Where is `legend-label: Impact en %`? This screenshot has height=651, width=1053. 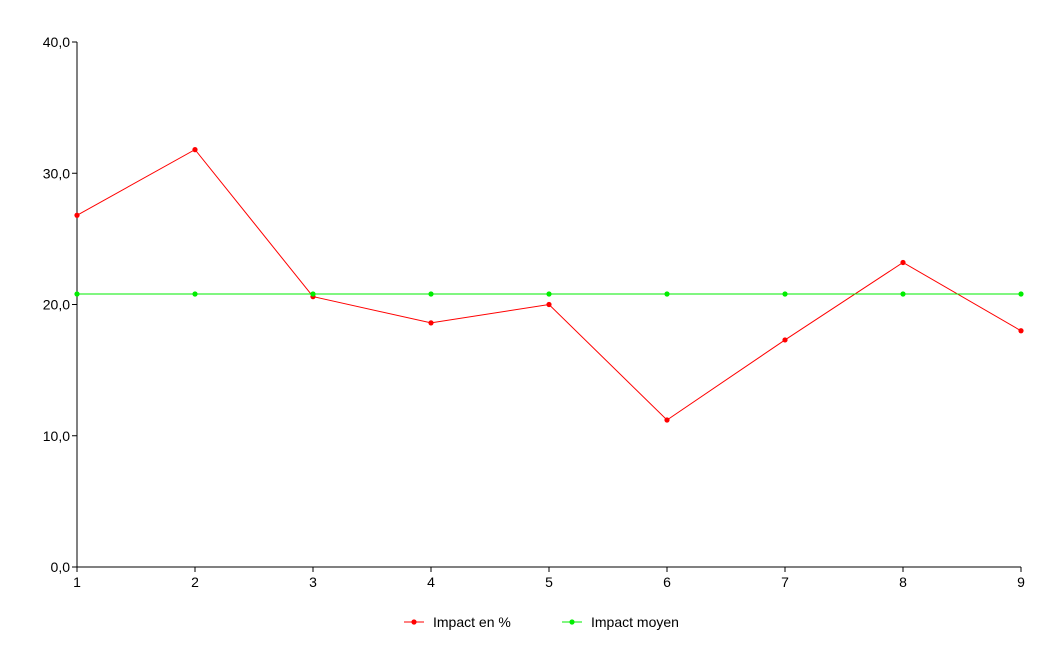 legend-label: Impact en % is located at coordinates (472, 622).